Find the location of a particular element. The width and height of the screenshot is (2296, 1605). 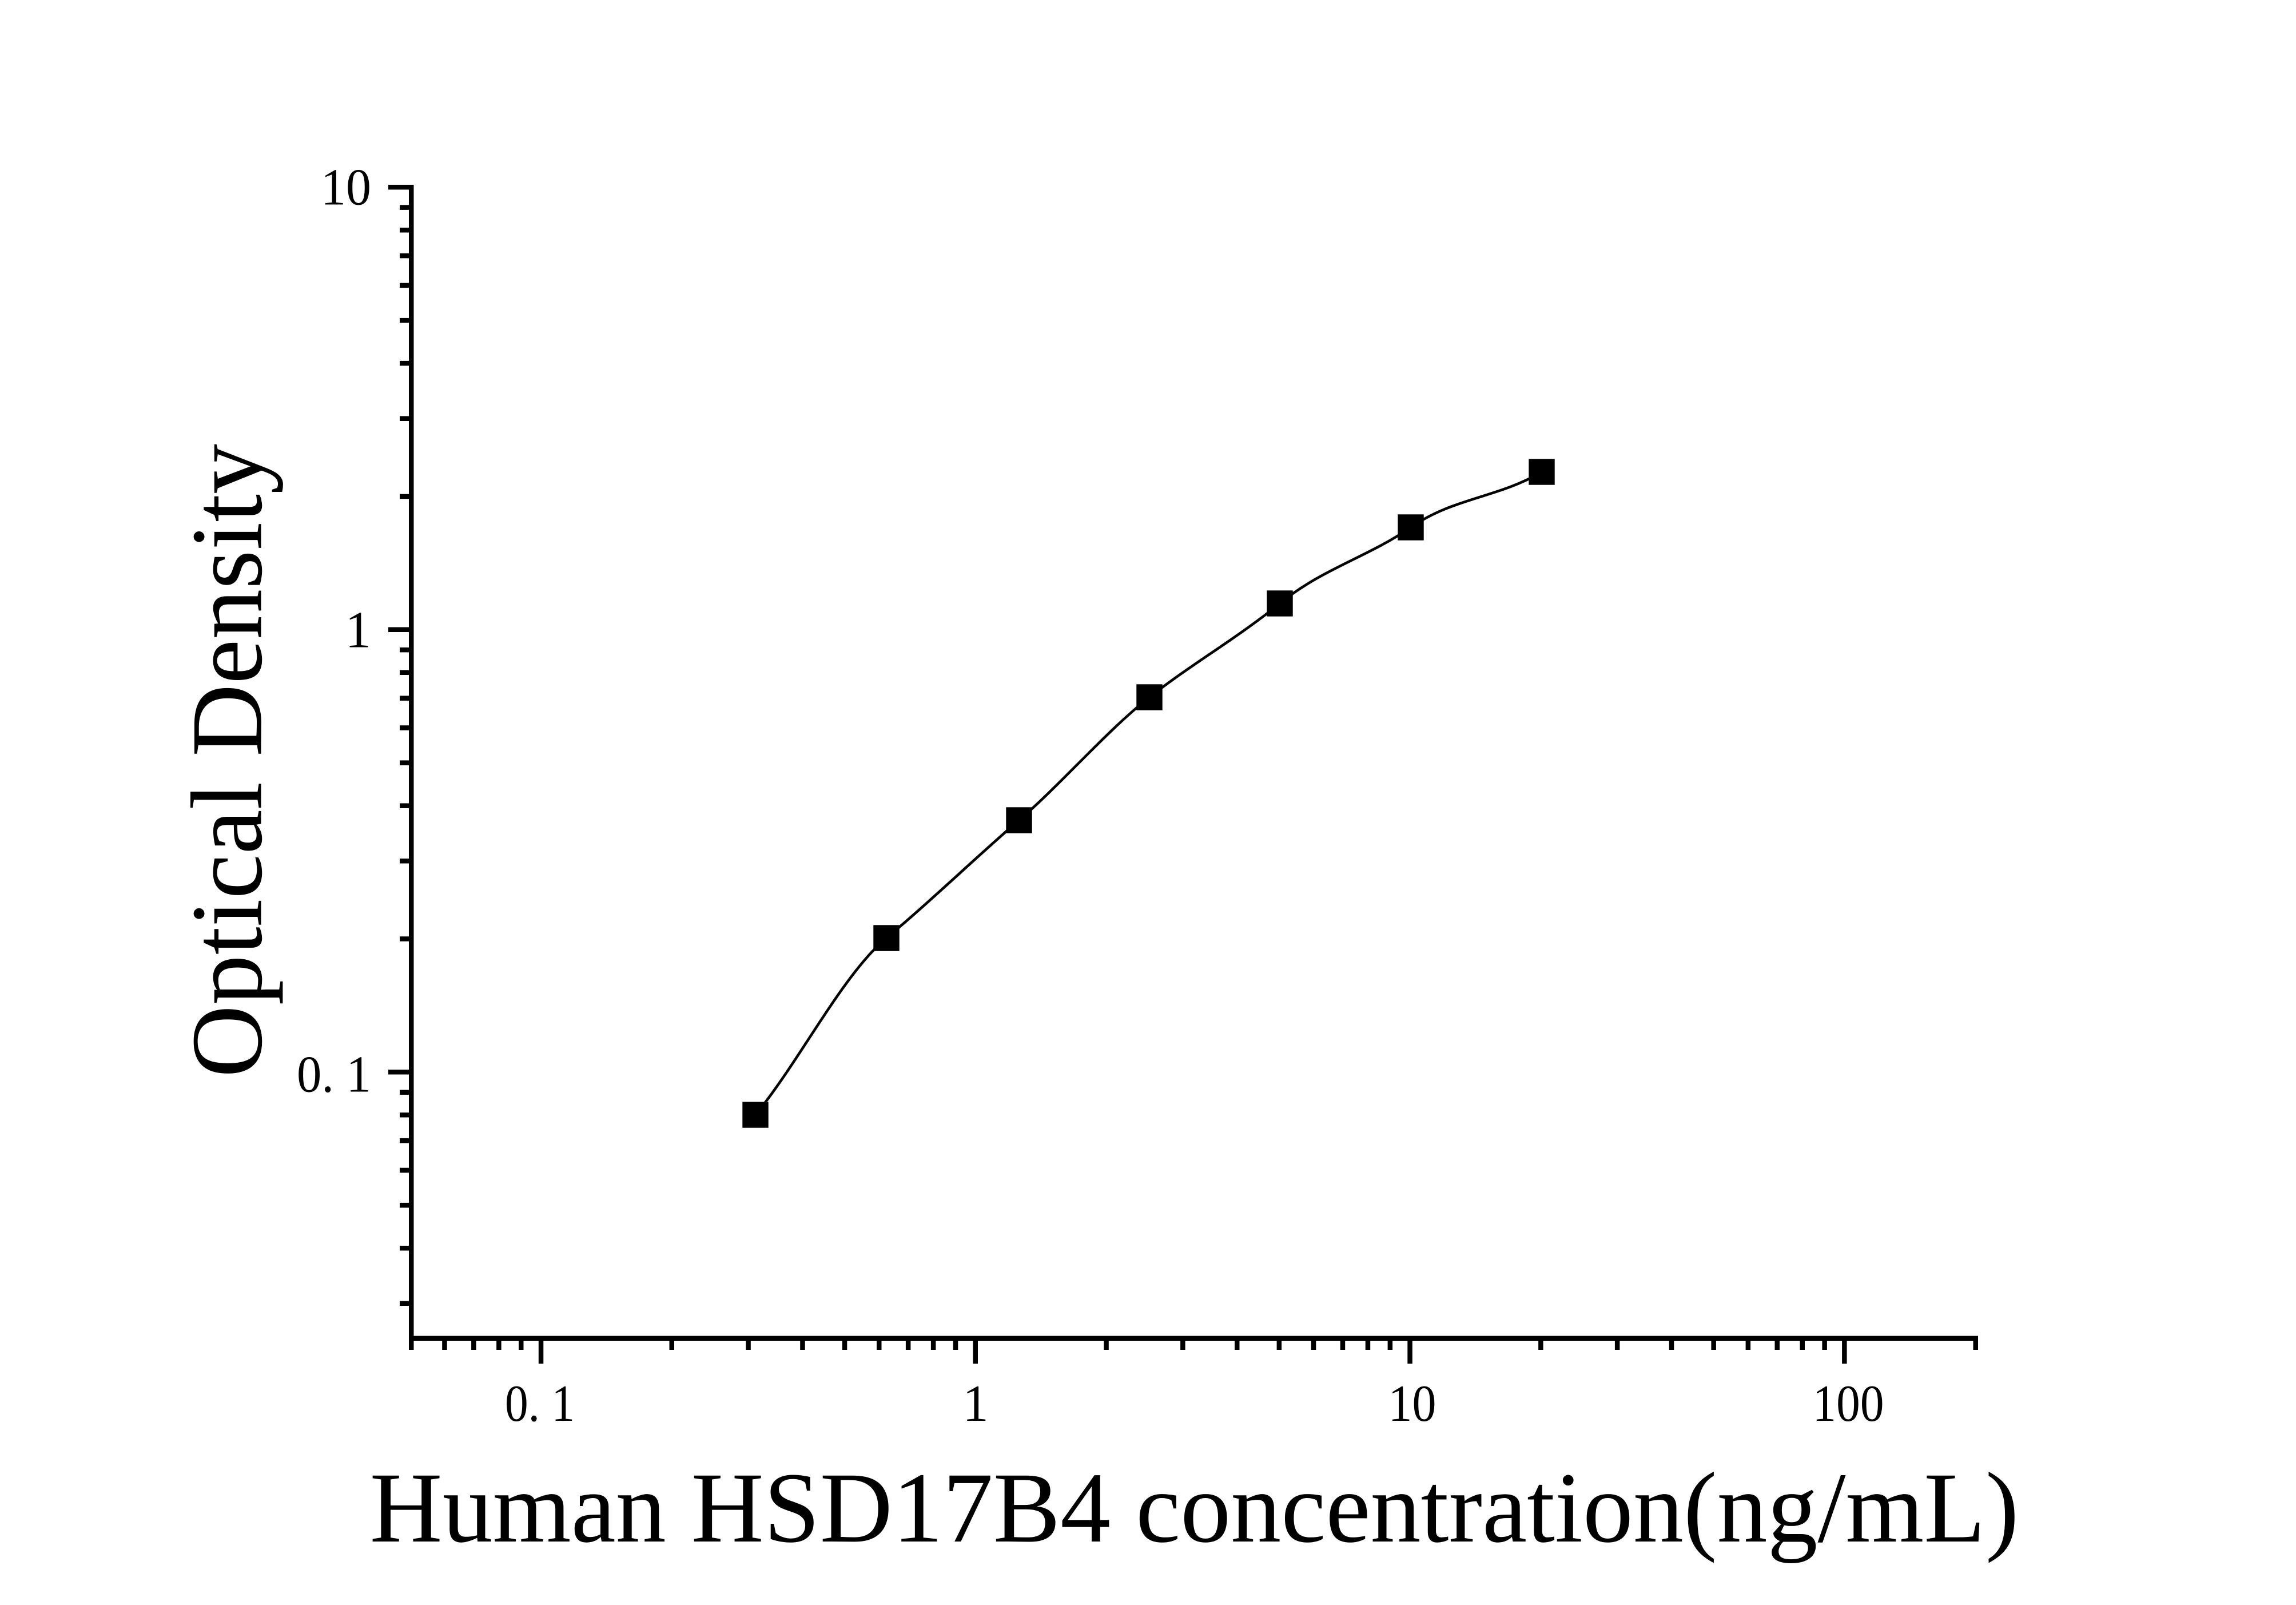

svg-text: 100 is located at coordinates (1848, 1403).